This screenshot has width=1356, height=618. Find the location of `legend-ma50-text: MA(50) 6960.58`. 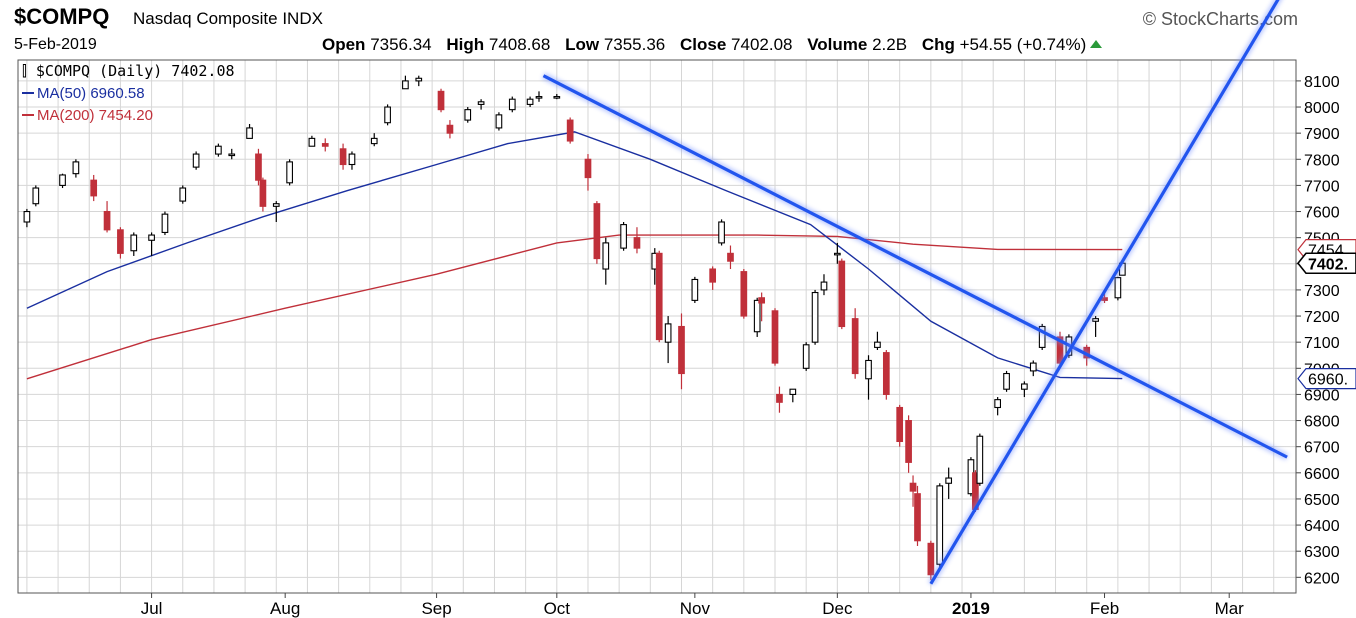

legend-ma50-text: MA(50) 6960.58 is located at coordinates (91, 93).